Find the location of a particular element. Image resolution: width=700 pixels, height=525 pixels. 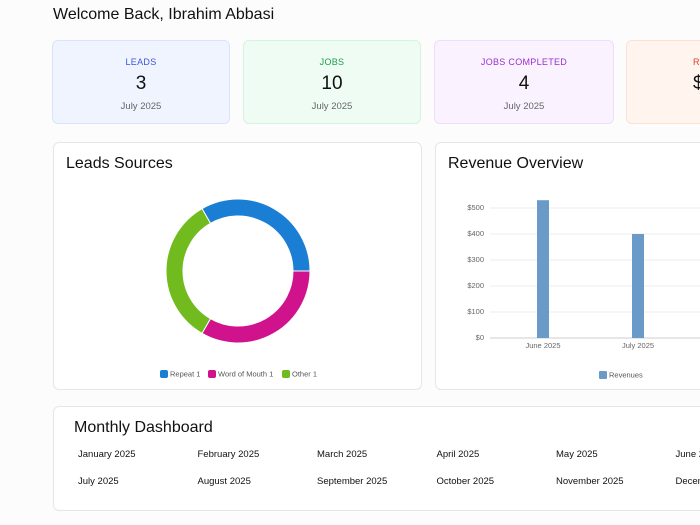

jobs-completed-card: JOBS COMPLETED 4 July 2025 is located at coordinates (524, 82).